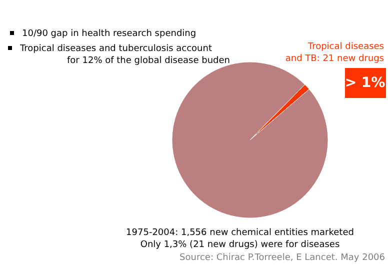  I want to click on text: 10/90 gap in health research spending, so click(109, 34).